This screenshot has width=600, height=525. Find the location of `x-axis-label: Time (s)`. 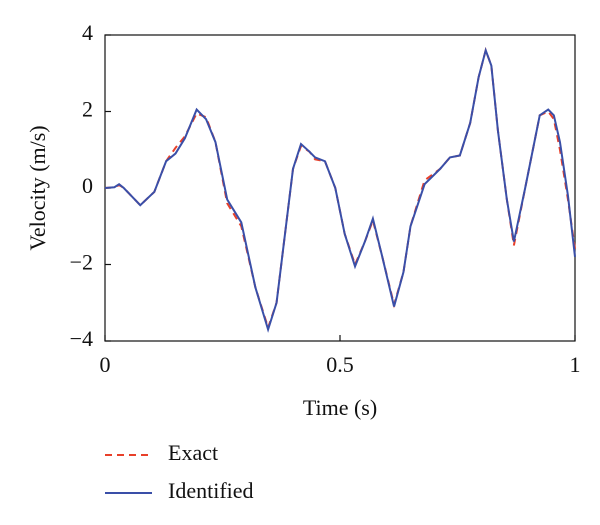

x-axis-label: Time (s) is located at coordinates (340, 407).